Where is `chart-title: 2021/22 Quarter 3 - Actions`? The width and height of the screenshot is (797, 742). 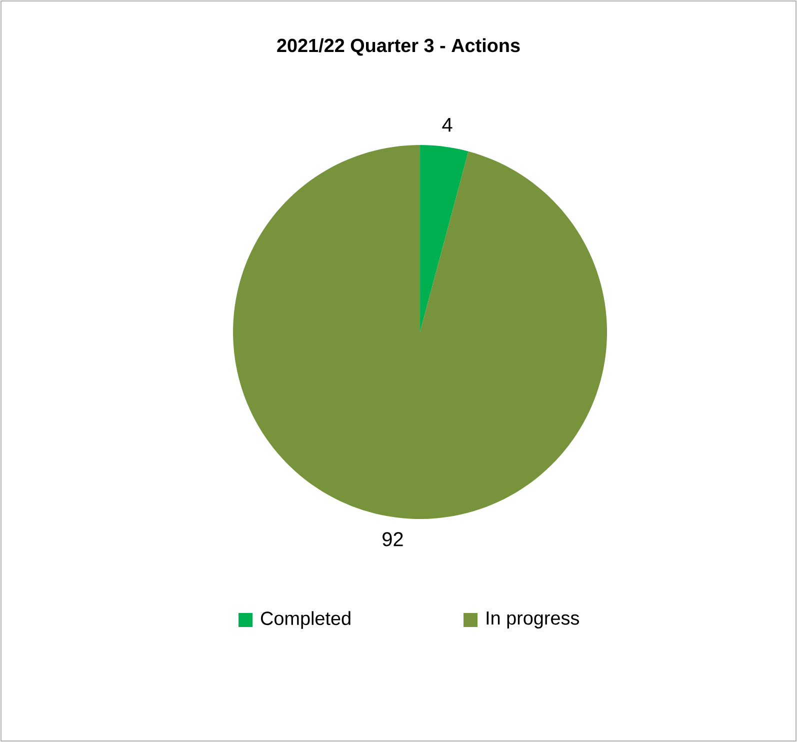
chart-title: 2021/22 Quarter 3 - Actions is located at coordinates (398, 47).